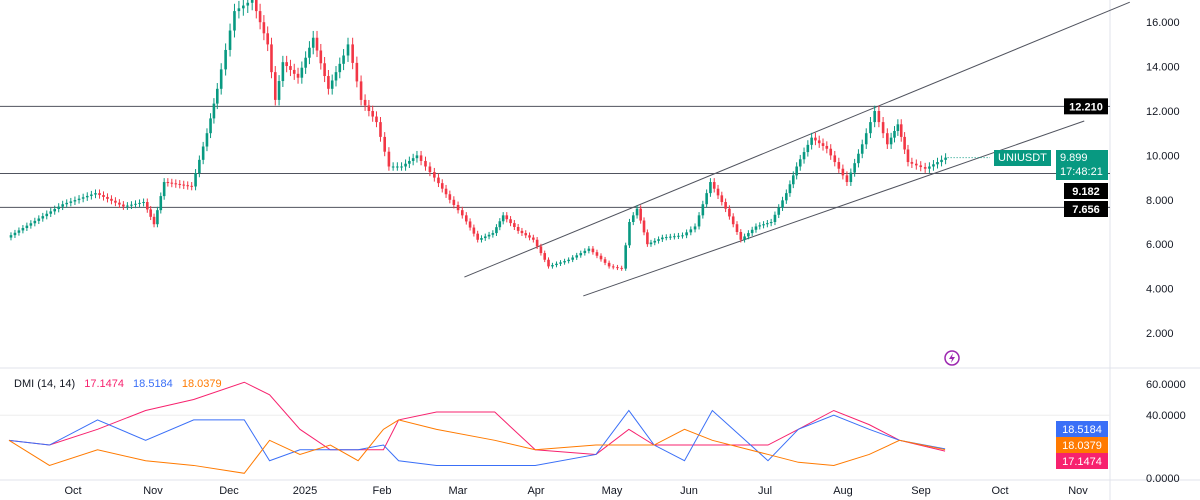  Describe the element at coordinates (458, 491) in the screenshot. I see `x-tick-label: Mar` at that location.